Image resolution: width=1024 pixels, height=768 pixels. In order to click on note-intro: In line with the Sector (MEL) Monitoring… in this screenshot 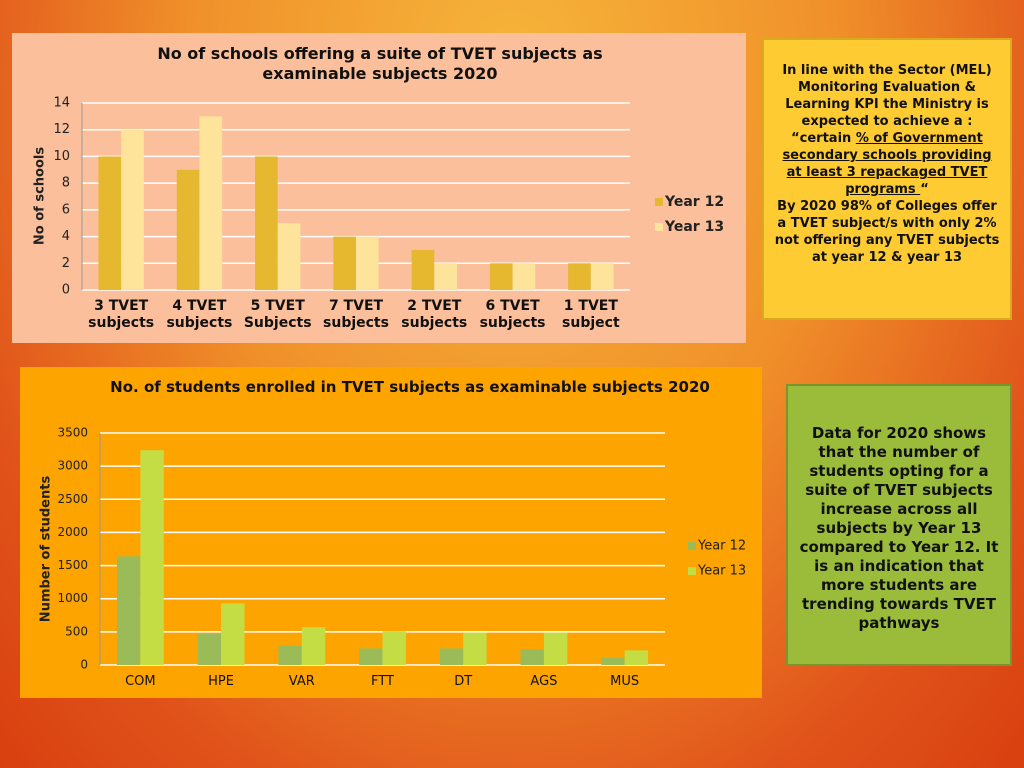, I will do `click(887, 96)`.